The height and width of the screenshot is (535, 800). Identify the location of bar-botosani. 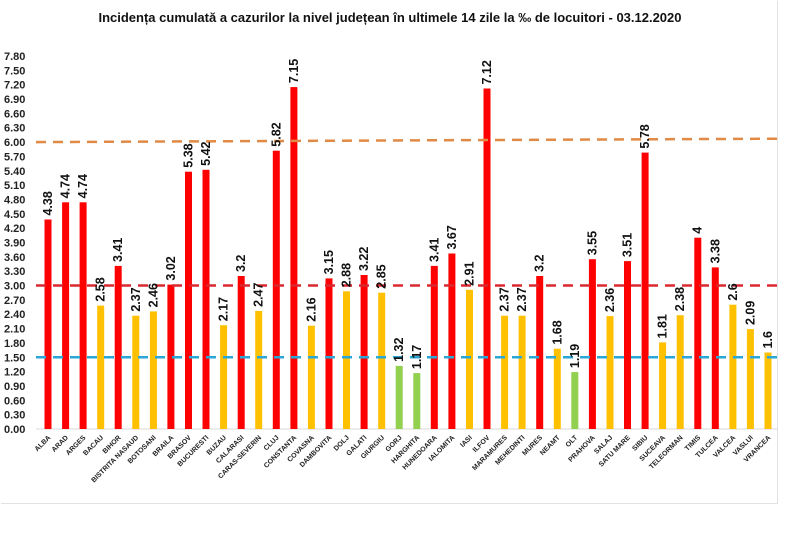
(153, 370).